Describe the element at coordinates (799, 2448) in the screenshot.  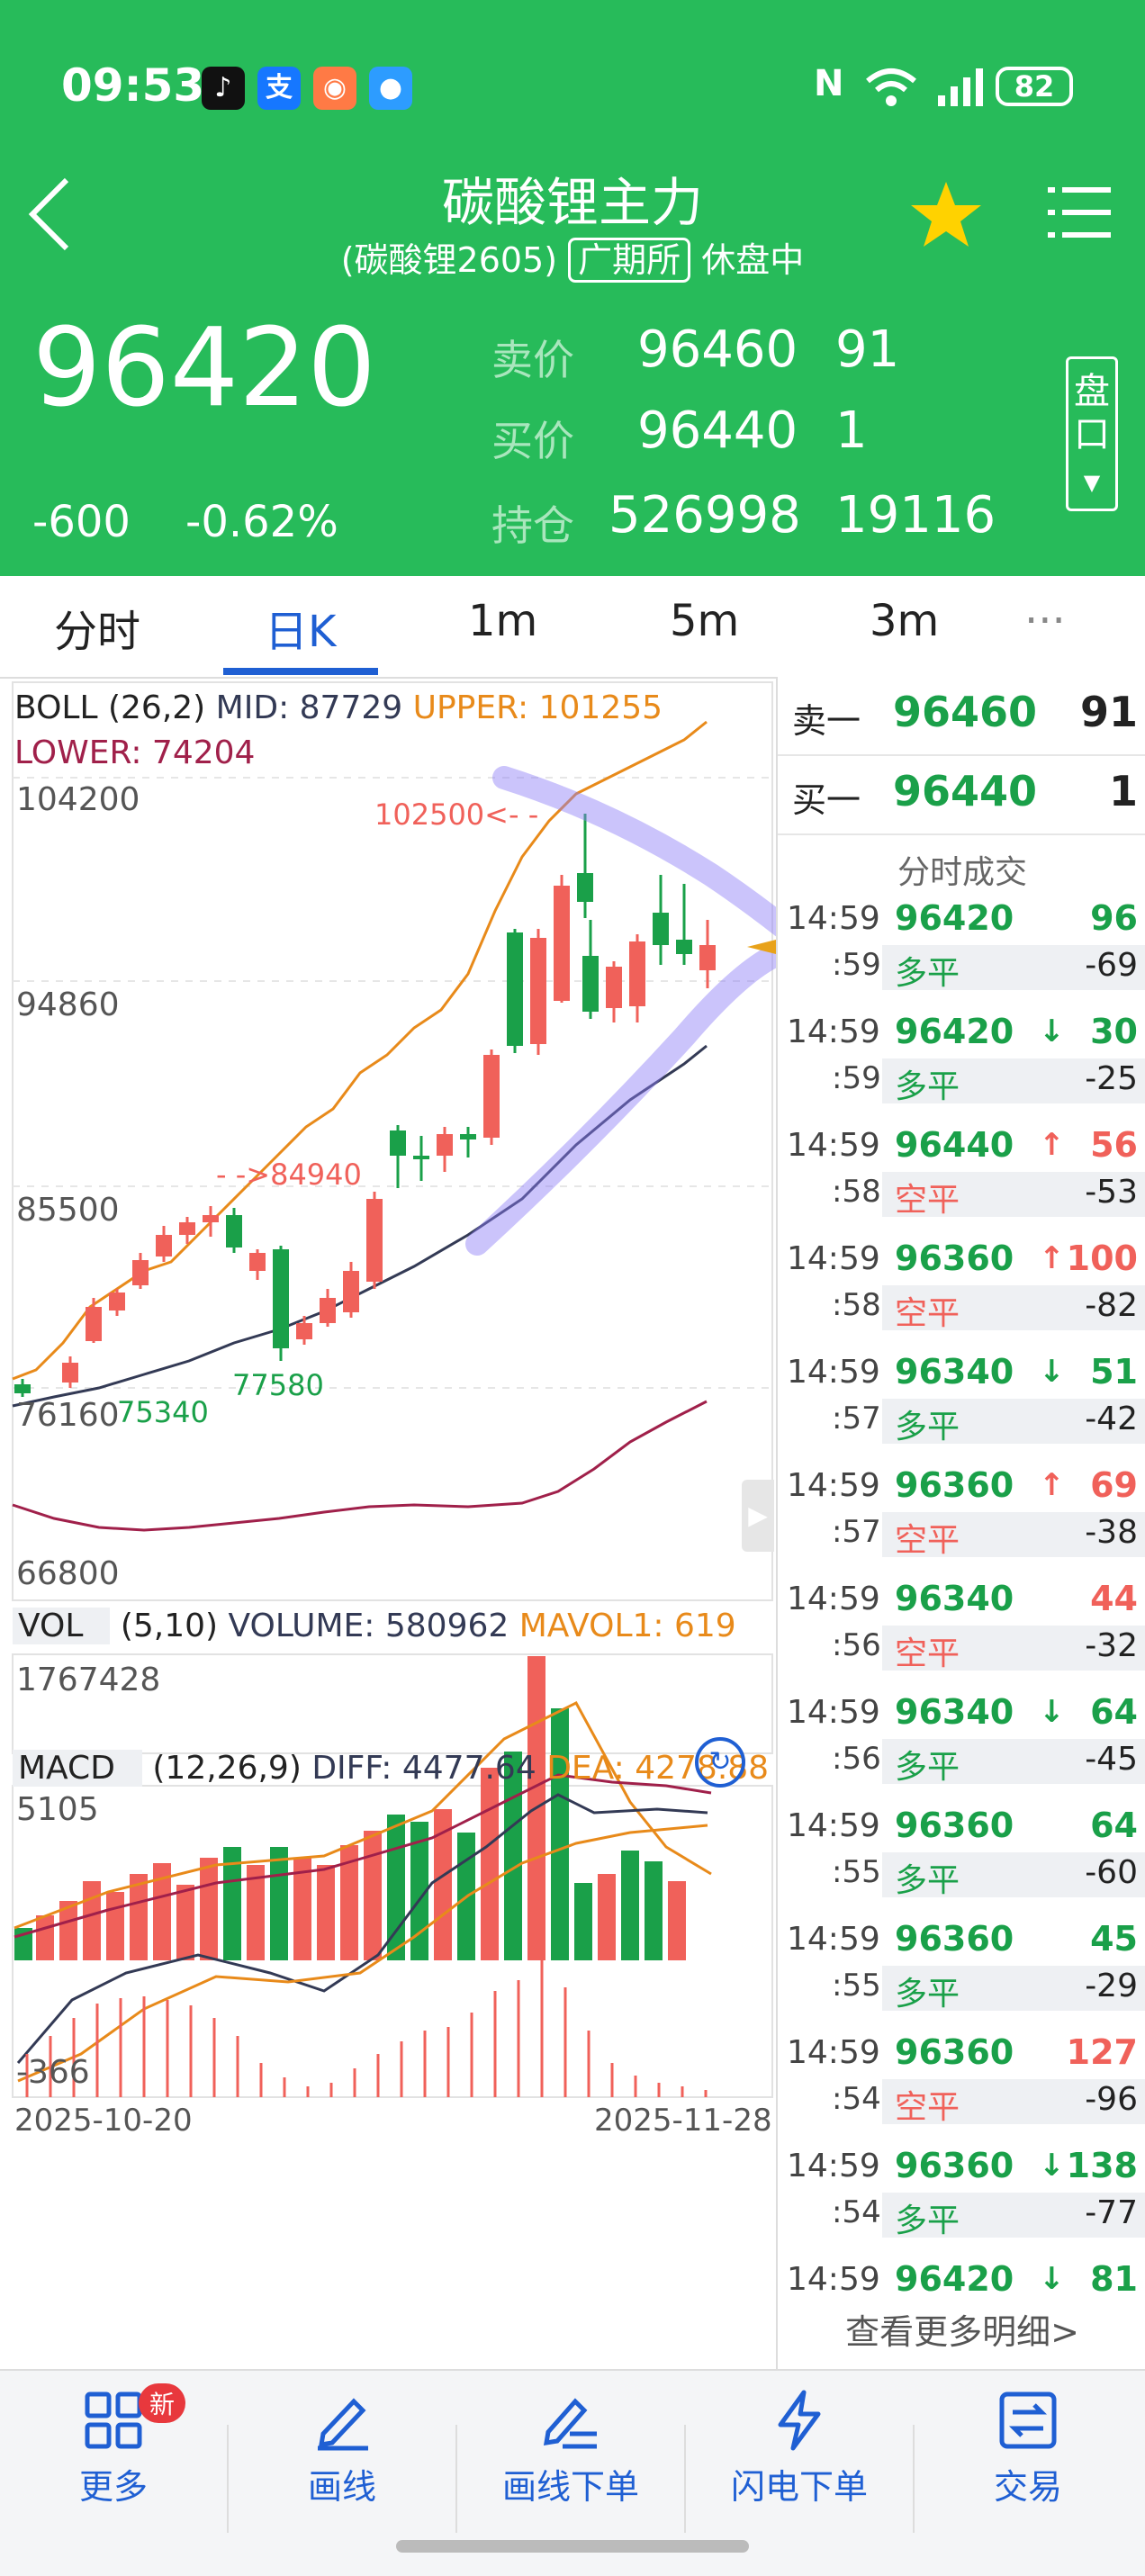
I see `nav-flash-order: 闪电下单` at that location.